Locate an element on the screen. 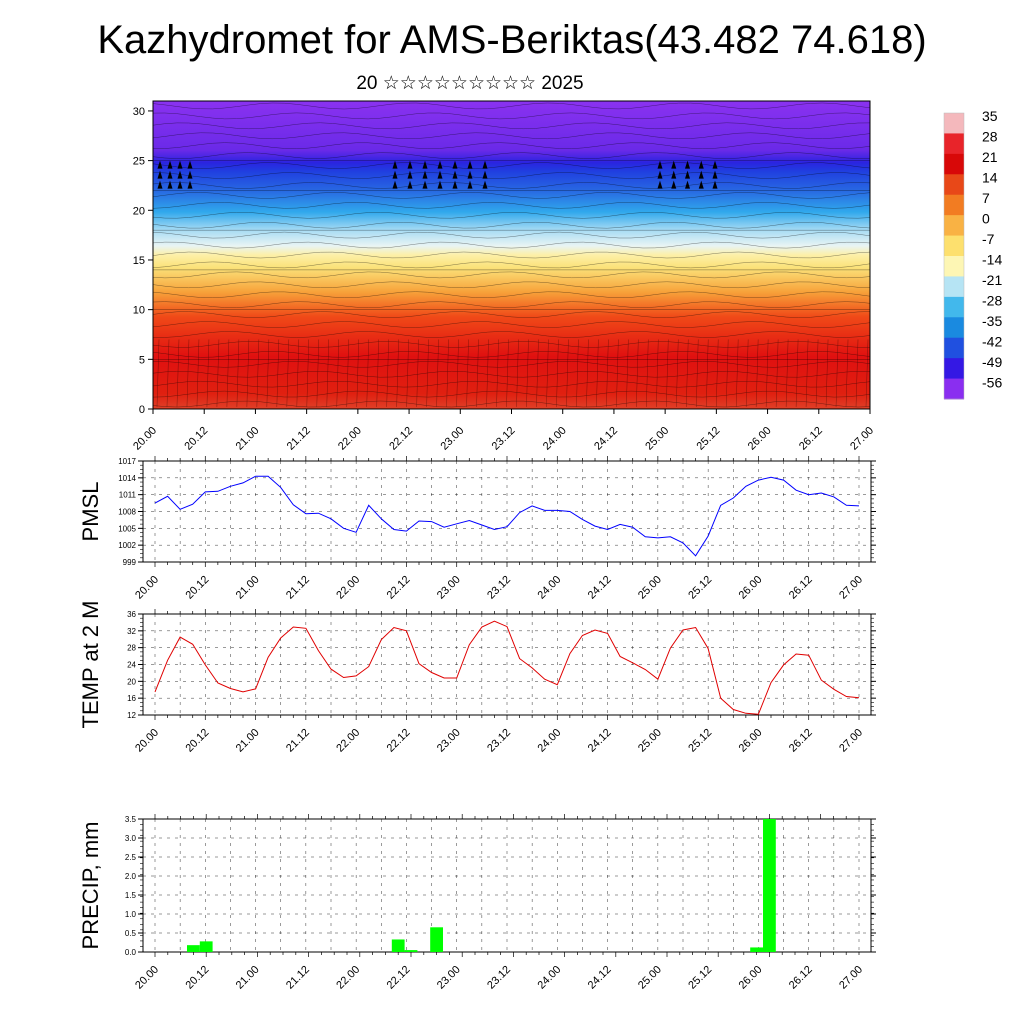  x-tick-label: 22.00 is located at coordinates (348, 741).